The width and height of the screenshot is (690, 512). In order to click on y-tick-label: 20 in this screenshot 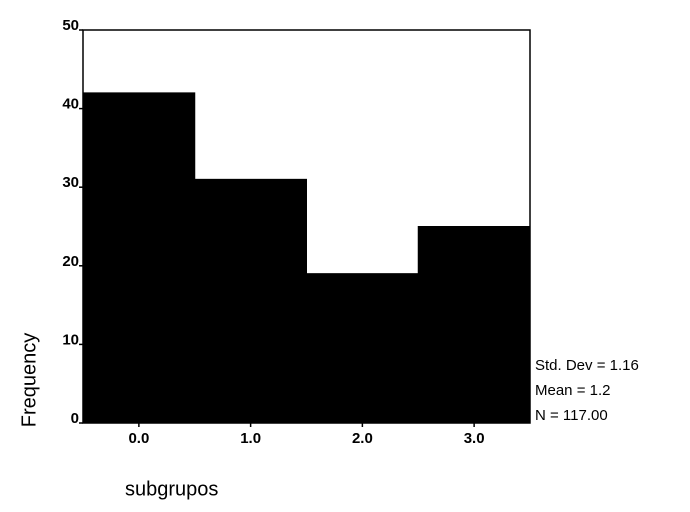, I will do `click(70, 261)`.